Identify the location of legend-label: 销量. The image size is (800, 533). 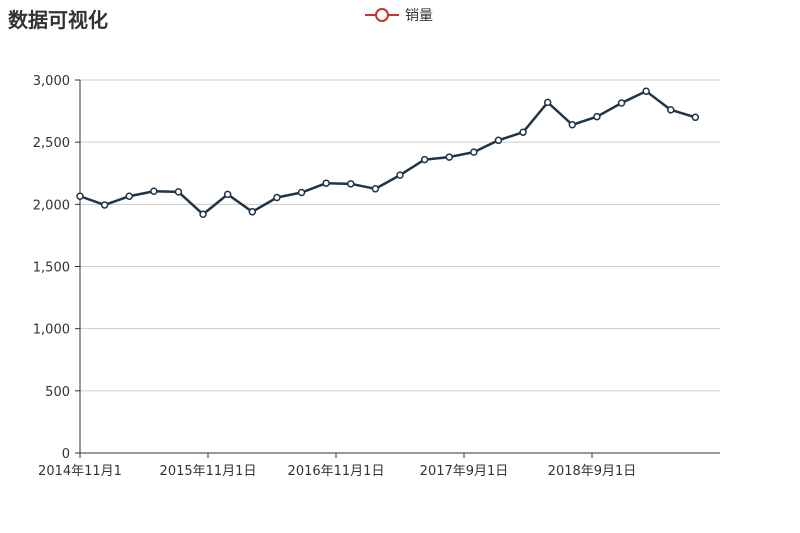
(419, 16).